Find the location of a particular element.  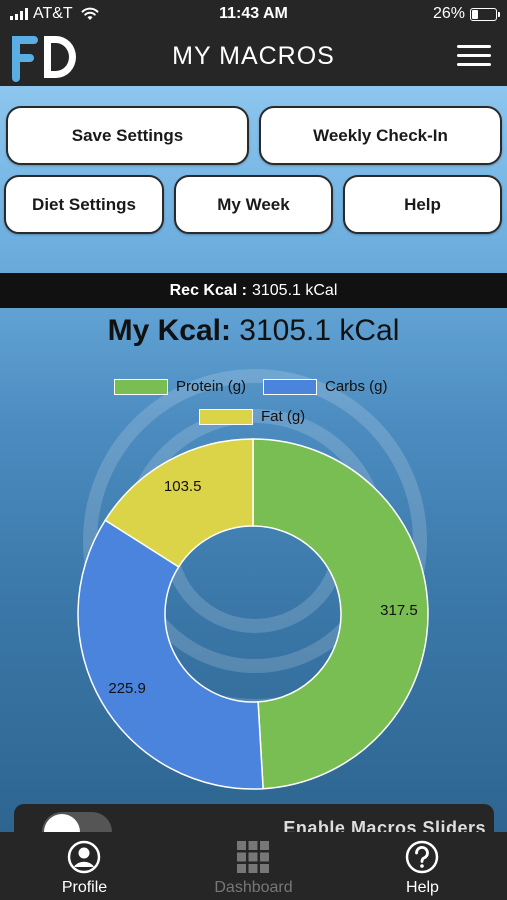

diet-settings-button: Diet Settings is located at coordinates (84, 204).